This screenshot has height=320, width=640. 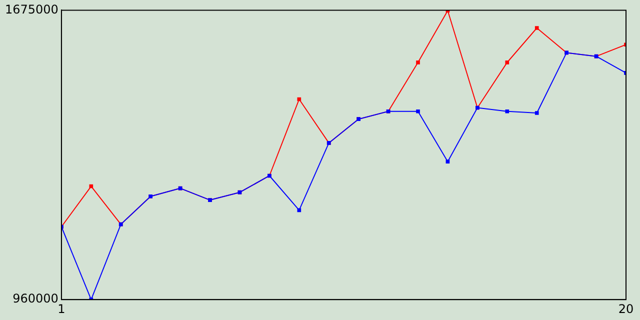 I want to click on x-tick-label: 20, so click(x=626, y=309).